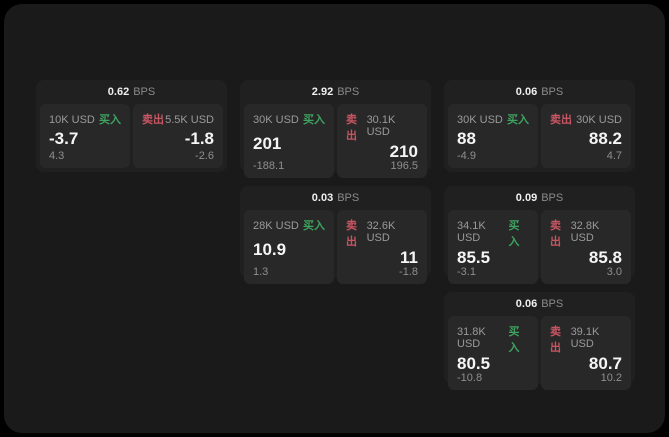 This screenshot has height=437, width=669. I want to click on card-header: 2.92 BPS, so click(335, 92).